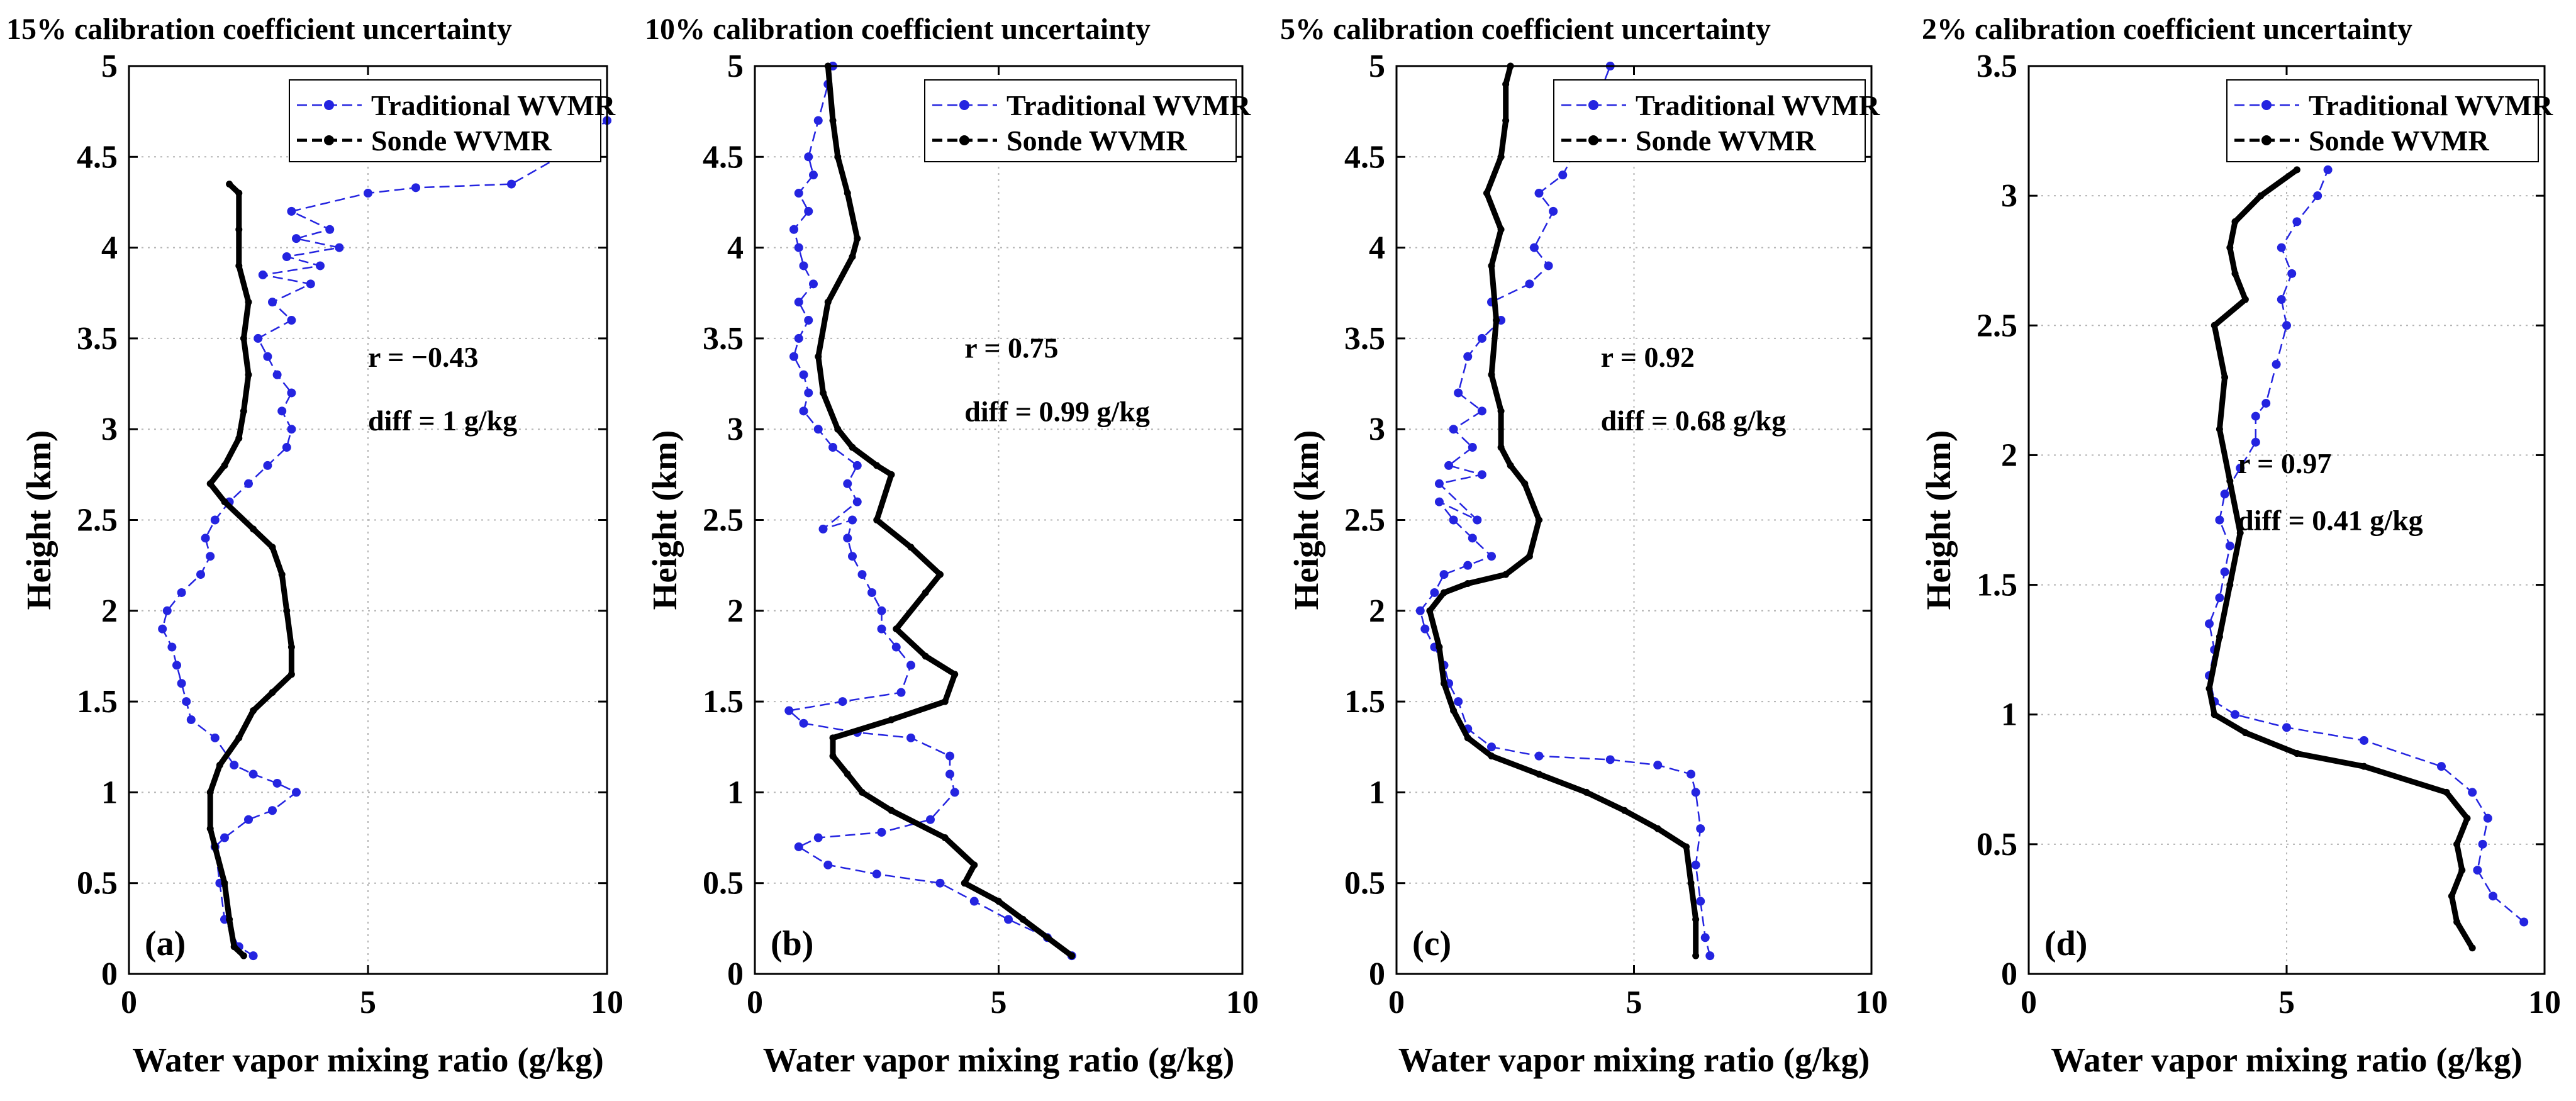 The width and height of the screenshot is (2576, 1101). I want to click on annotation-diff: diff = 1 g/kg, so click(442, 421).